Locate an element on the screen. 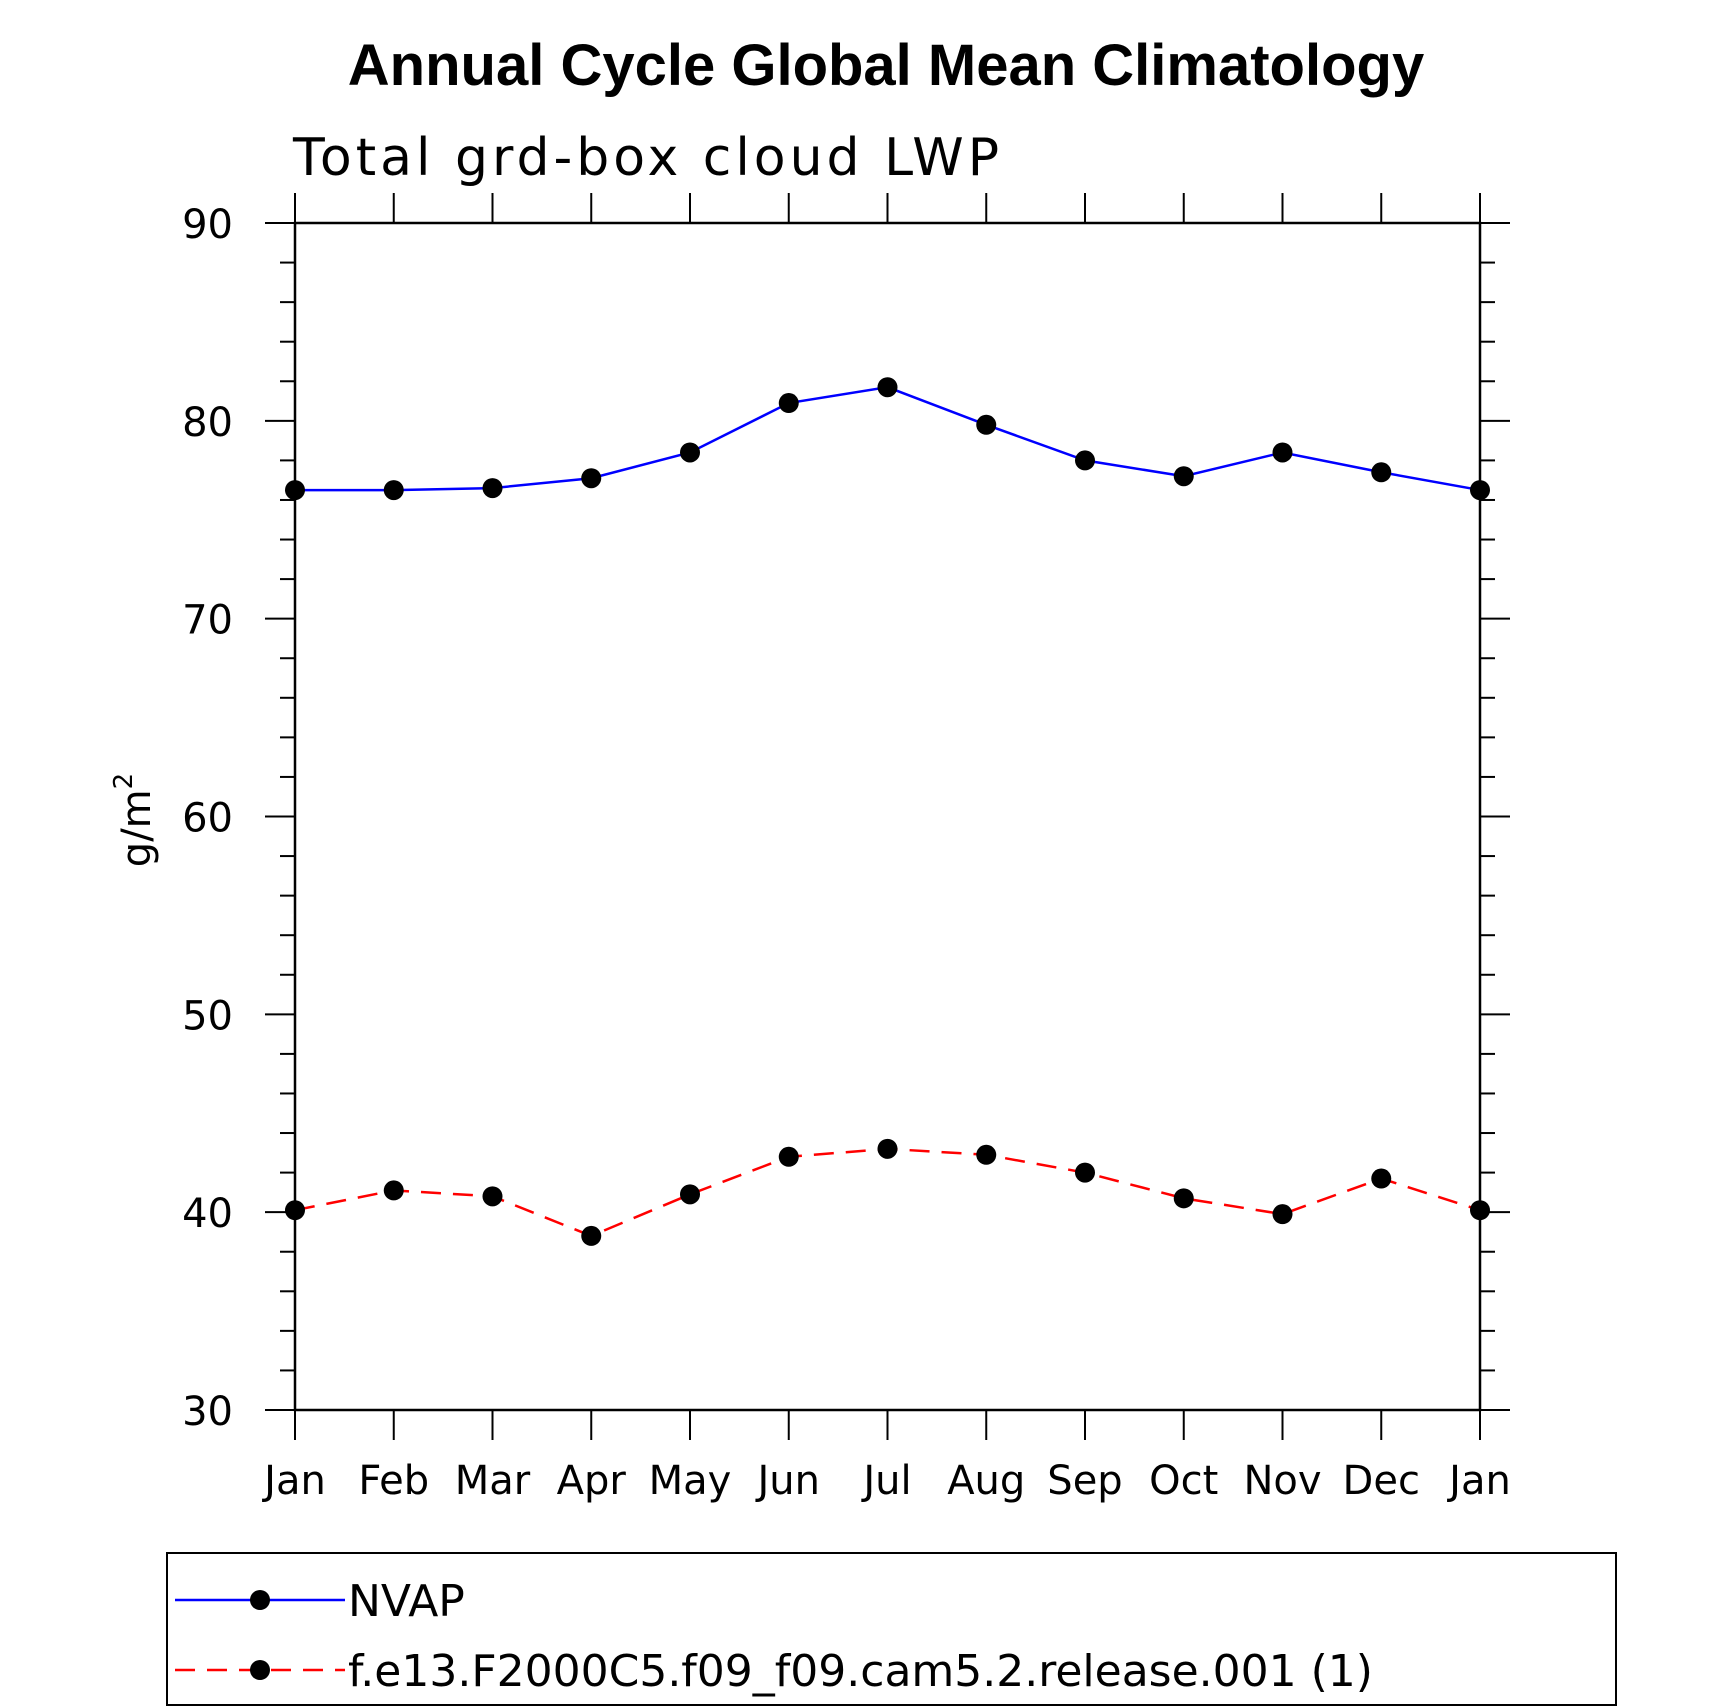  legend-box is located at coordinates (891, 1629).